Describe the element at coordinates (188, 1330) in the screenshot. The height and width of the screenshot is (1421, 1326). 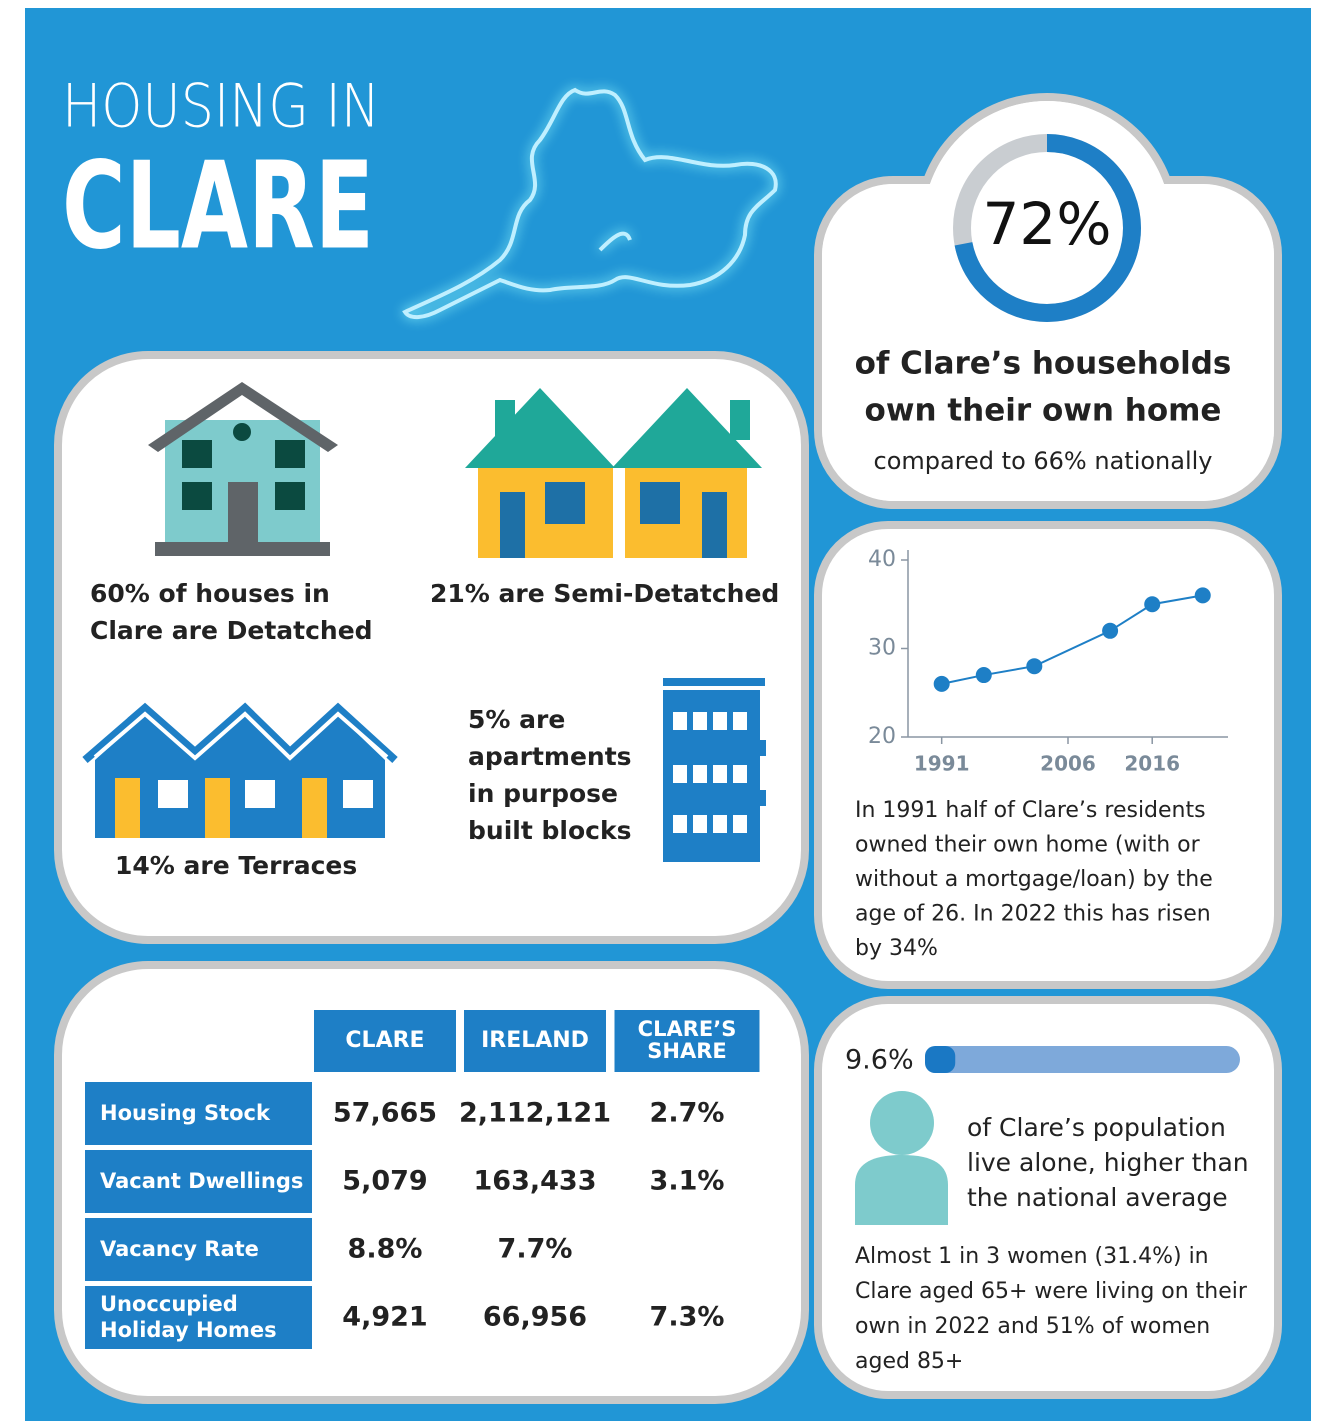
I see `table-row-label: Holiday Homes` at that location.